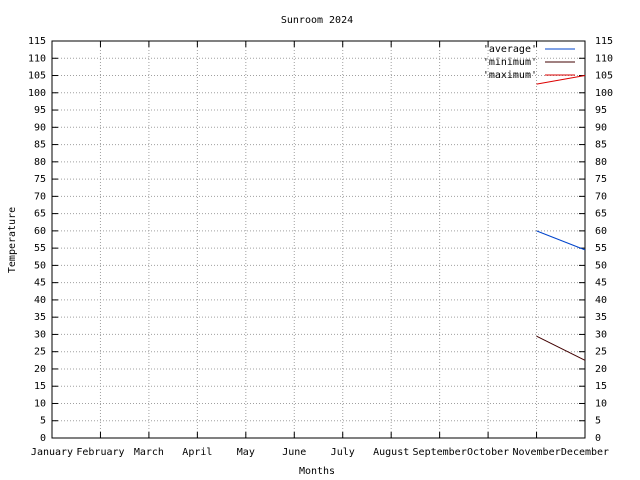 The width and height of the screenshot is (640, 480). What do you see at coordinates (40, 334) in the screenshot?
I see `y-tick-label: 30` at bounding box center [40, 334].